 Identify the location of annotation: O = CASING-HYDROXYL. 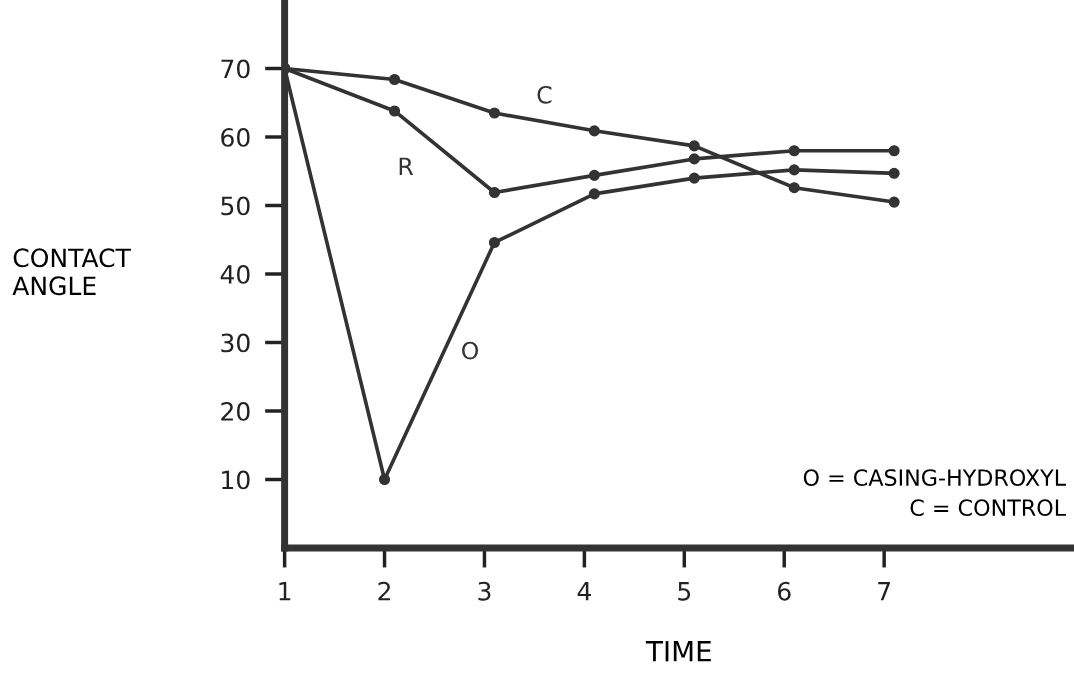
(934, 477).